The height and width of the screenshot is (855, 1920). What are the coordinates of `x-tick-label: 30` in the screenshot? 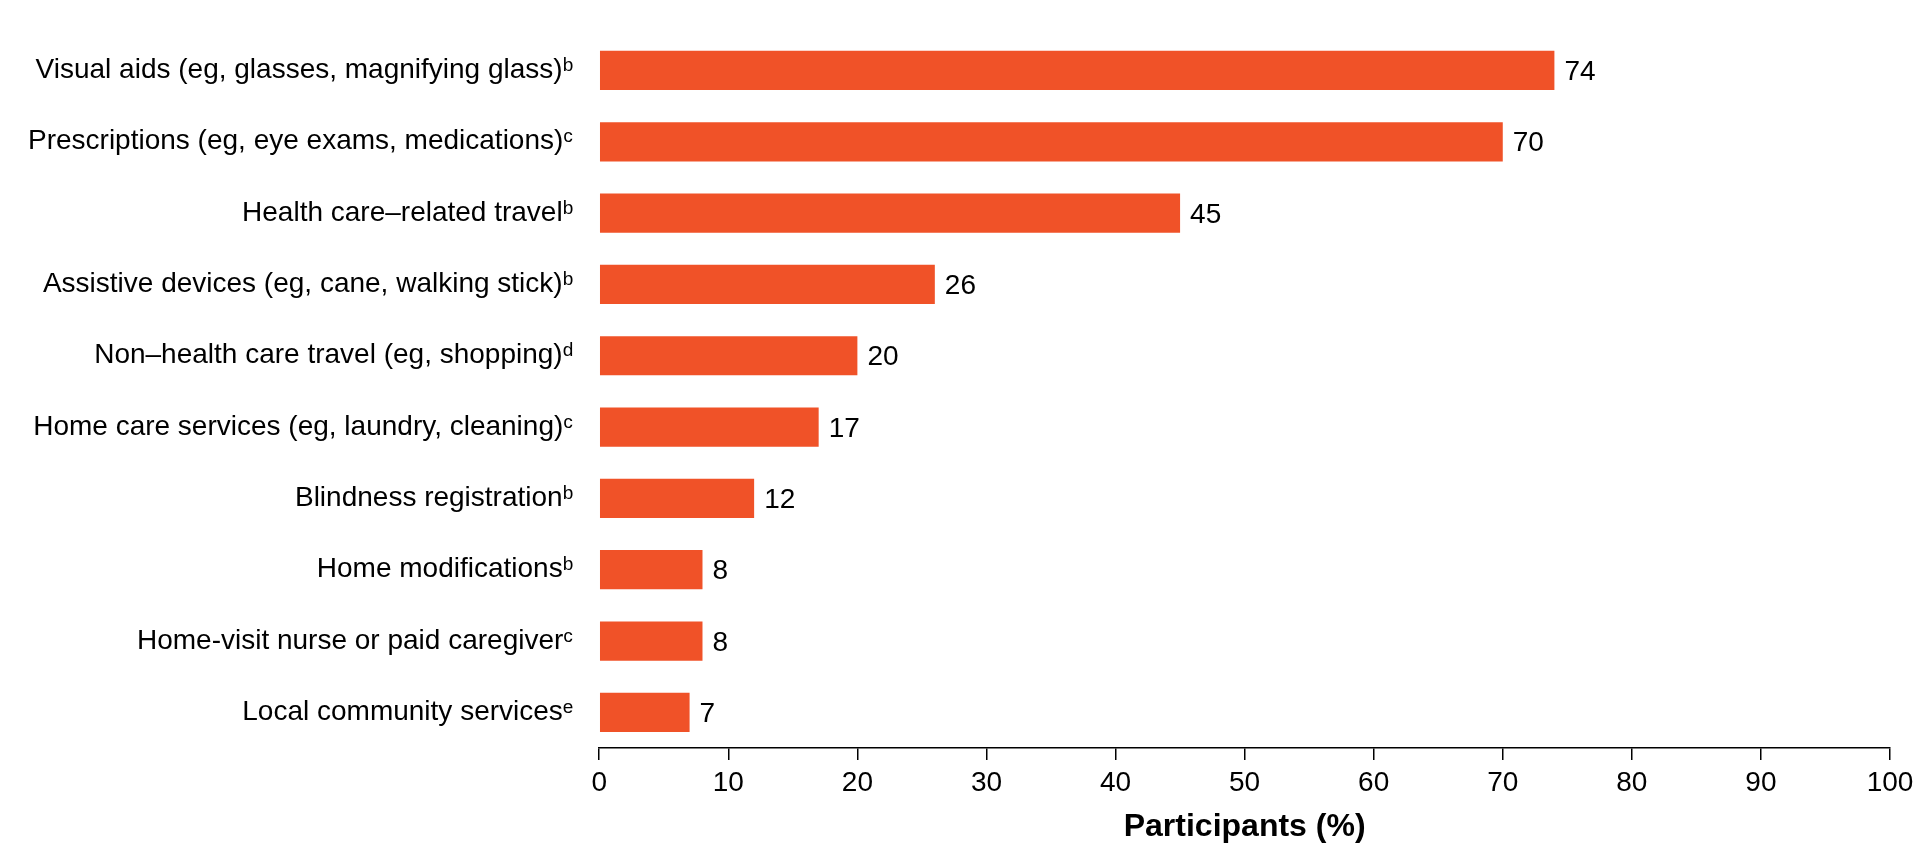 It's located at (986, 781).